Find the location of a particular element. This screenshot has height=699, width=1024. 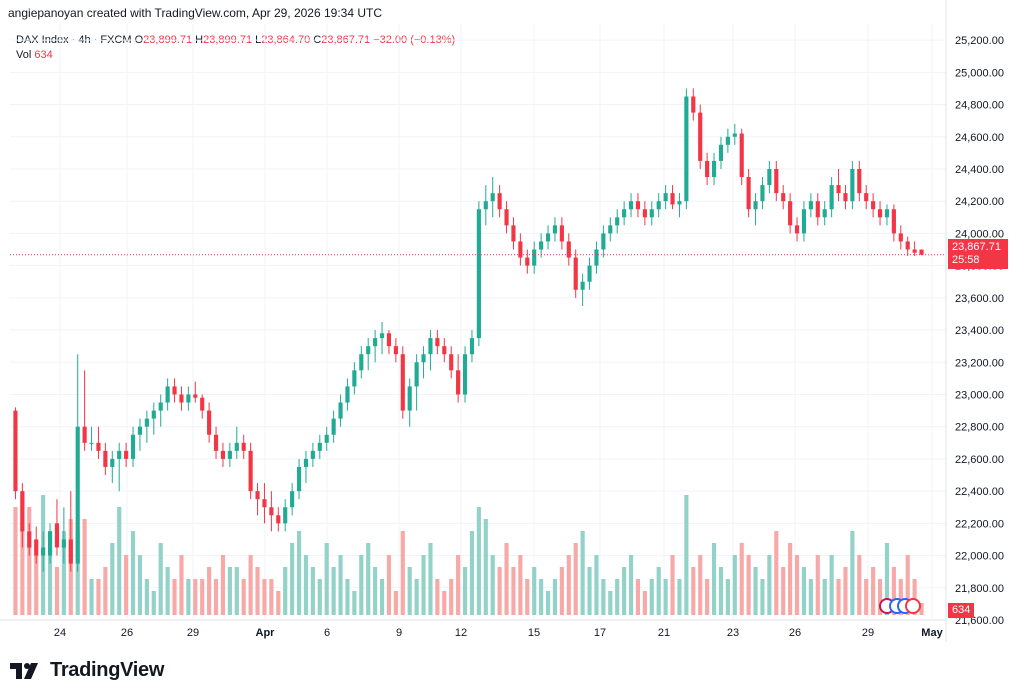

x-tick-label: 9 is located at coordinates (399, 633).